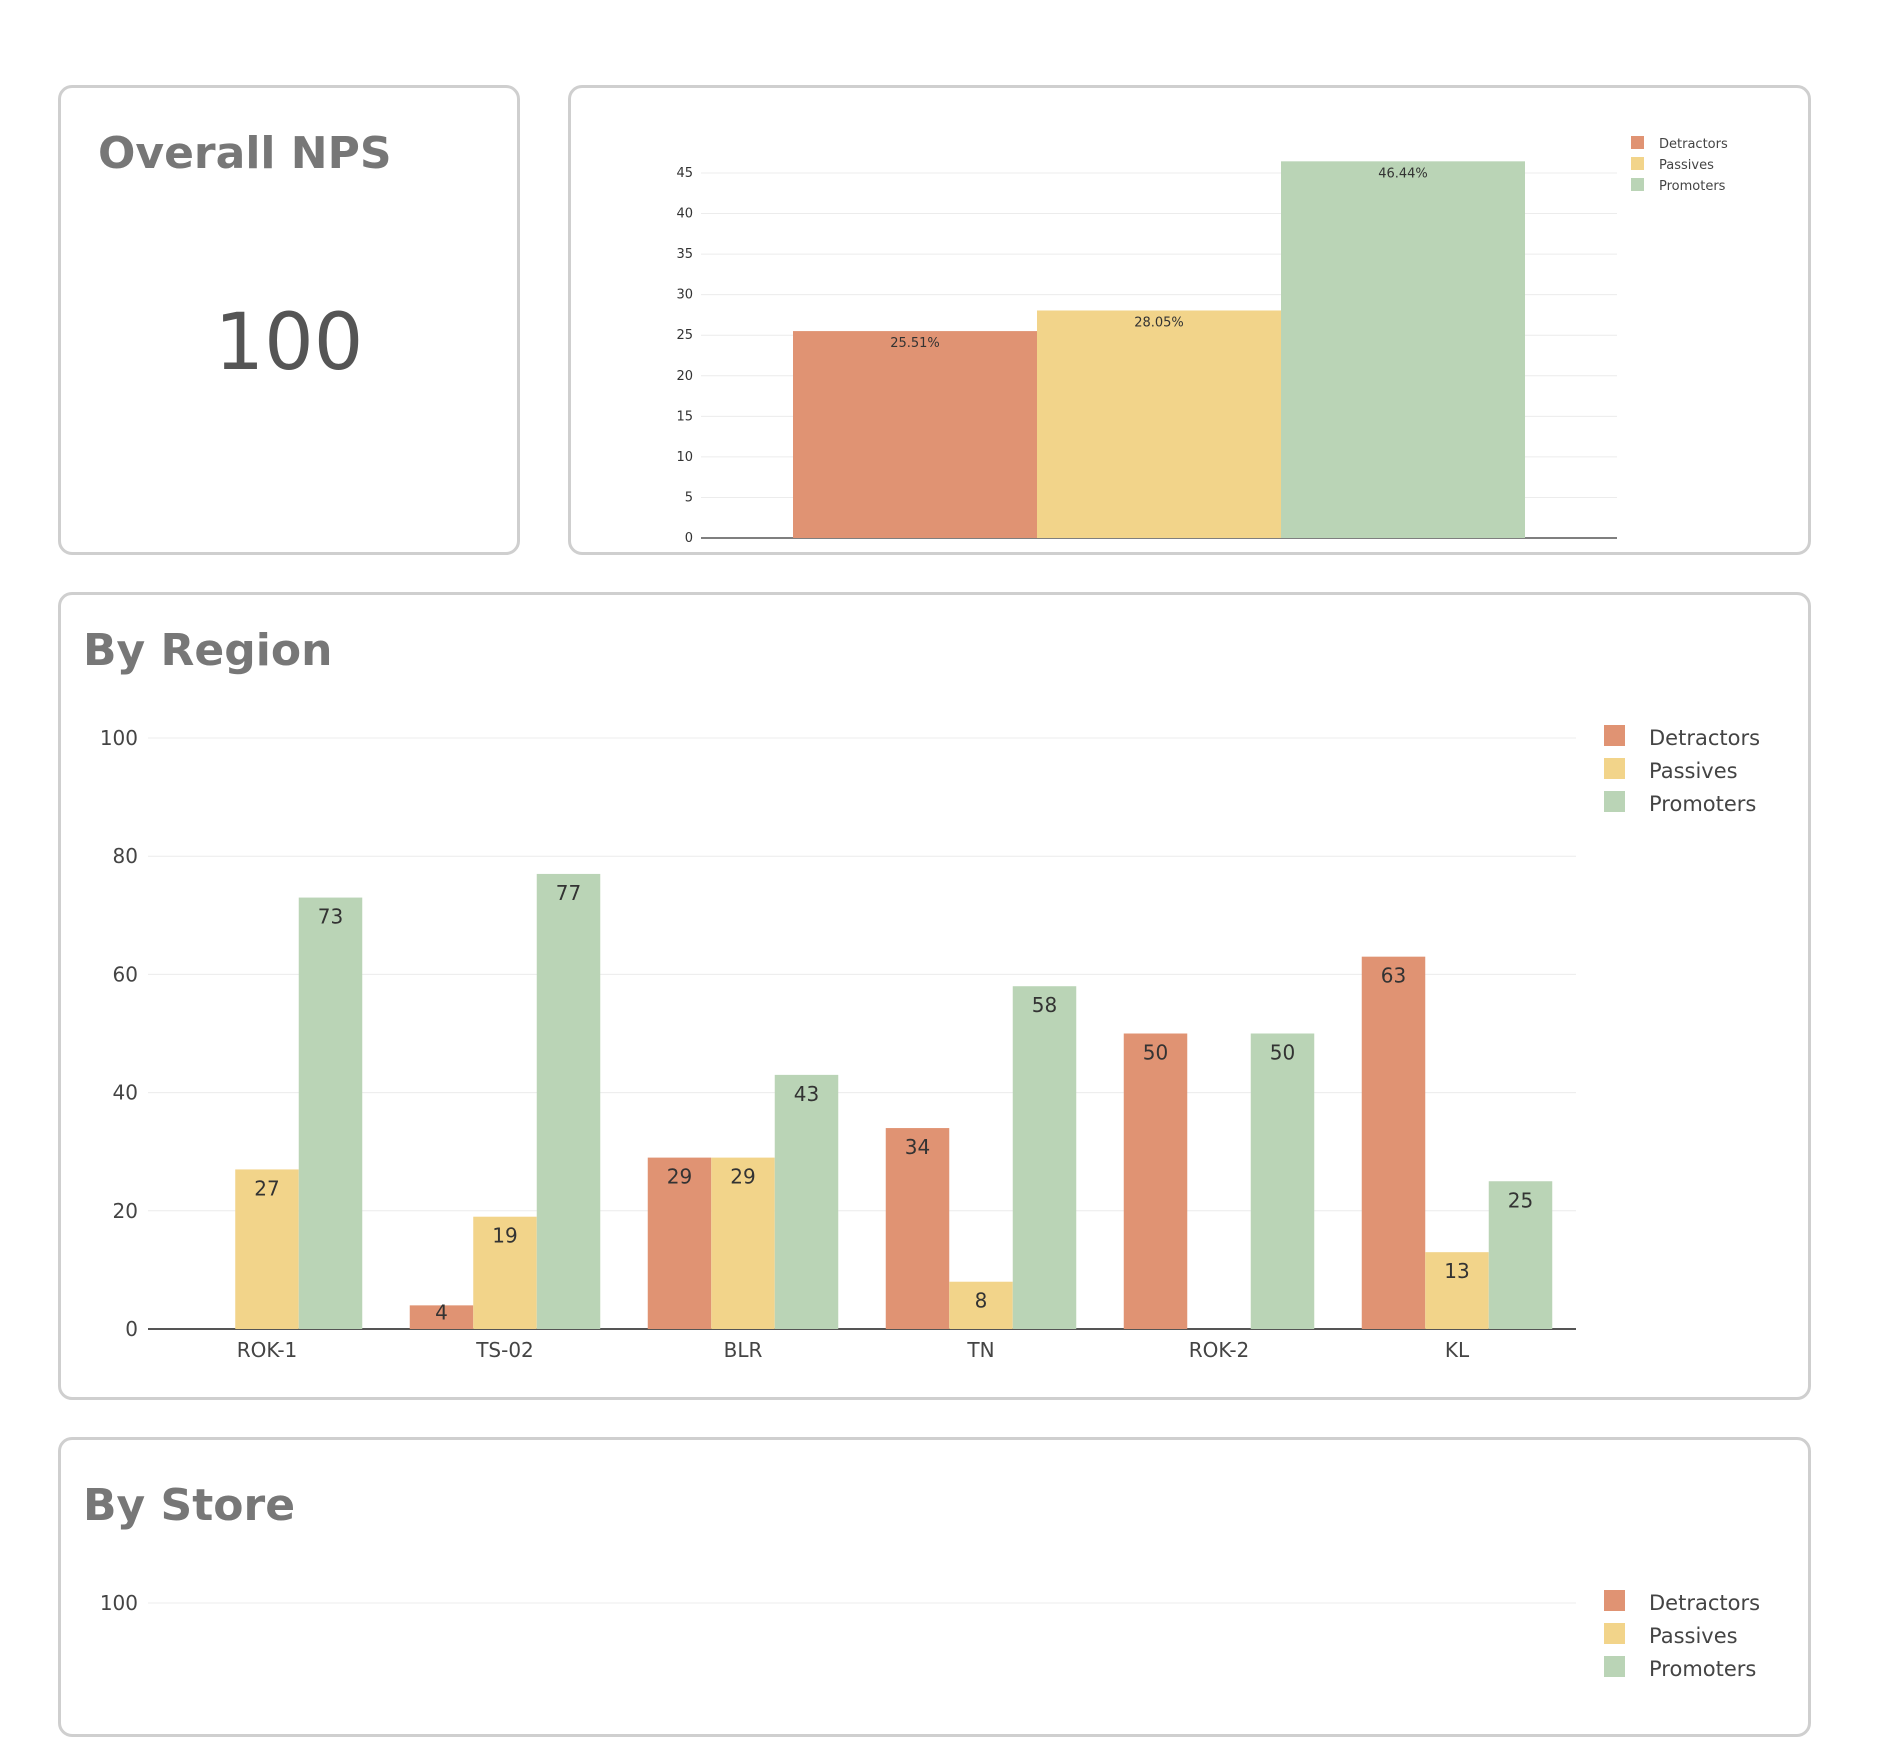 The width and height of the screenshot is (1878, 1737). What do you see at coordinates (1282, 1053) in the screenshot?
I see `data-label-promoters: 50` at bounding box center [1282, 1053].